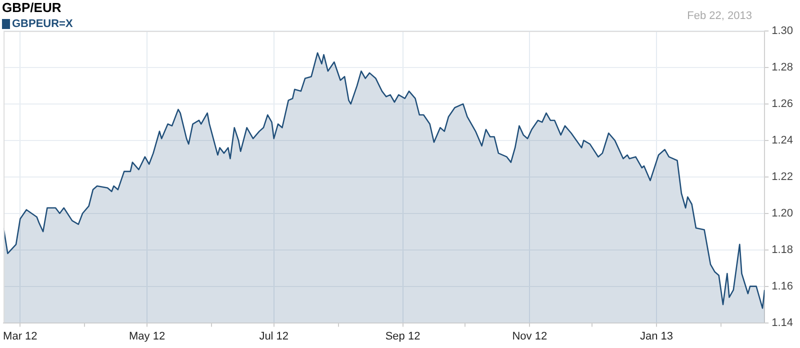 The image size is (800, 348). I want to click on x-tick-label: Mar 12, so click(20, 336).